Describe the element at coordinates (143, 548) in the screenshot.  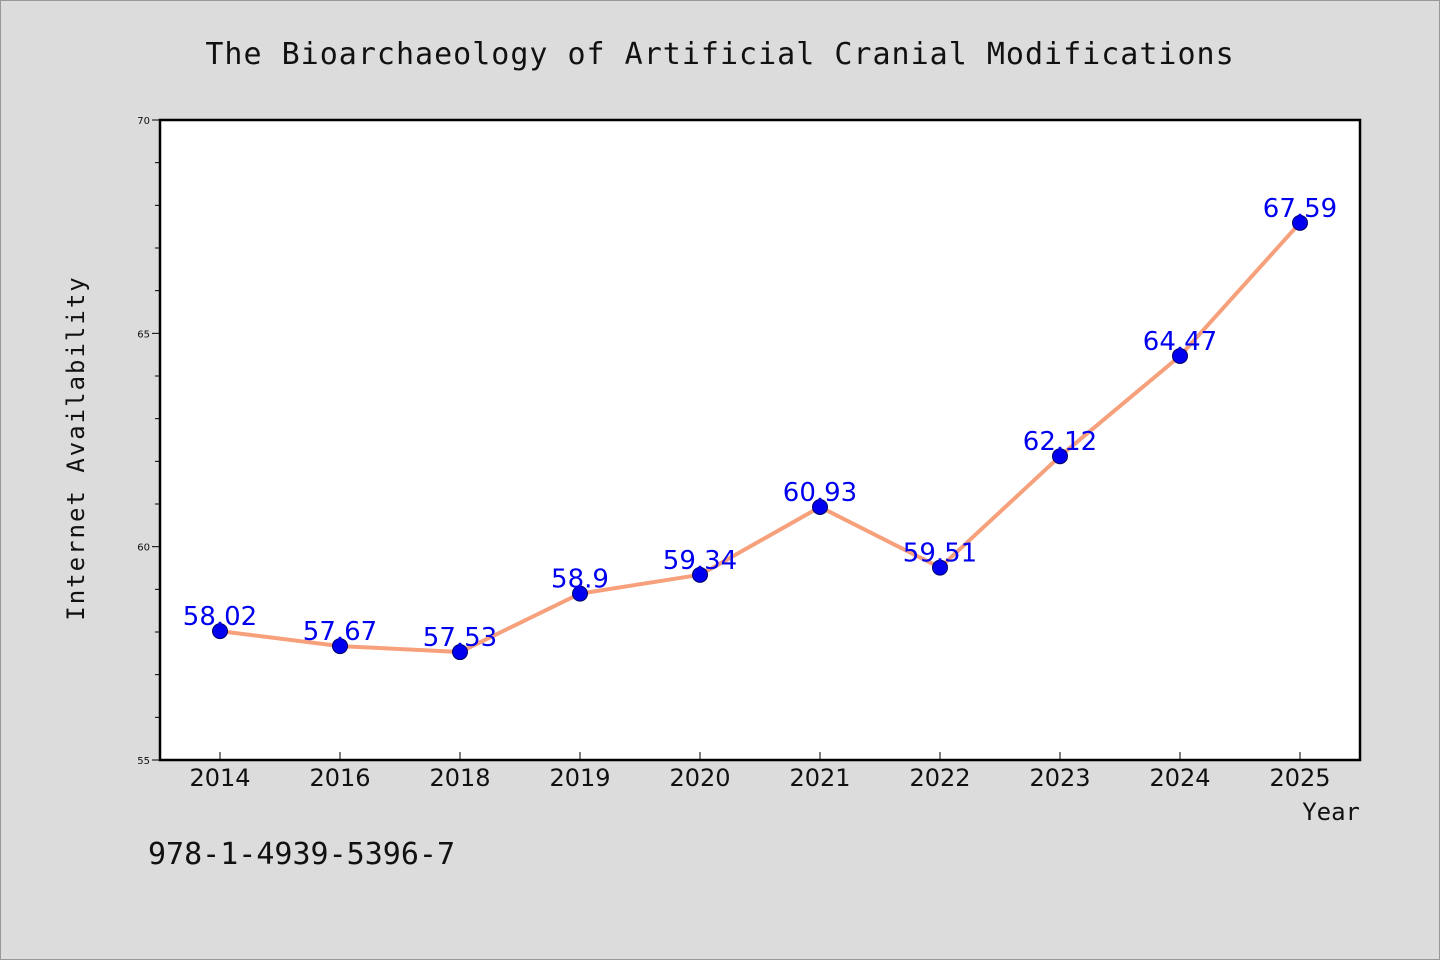
I see `y-tick-label: 60` at that location.